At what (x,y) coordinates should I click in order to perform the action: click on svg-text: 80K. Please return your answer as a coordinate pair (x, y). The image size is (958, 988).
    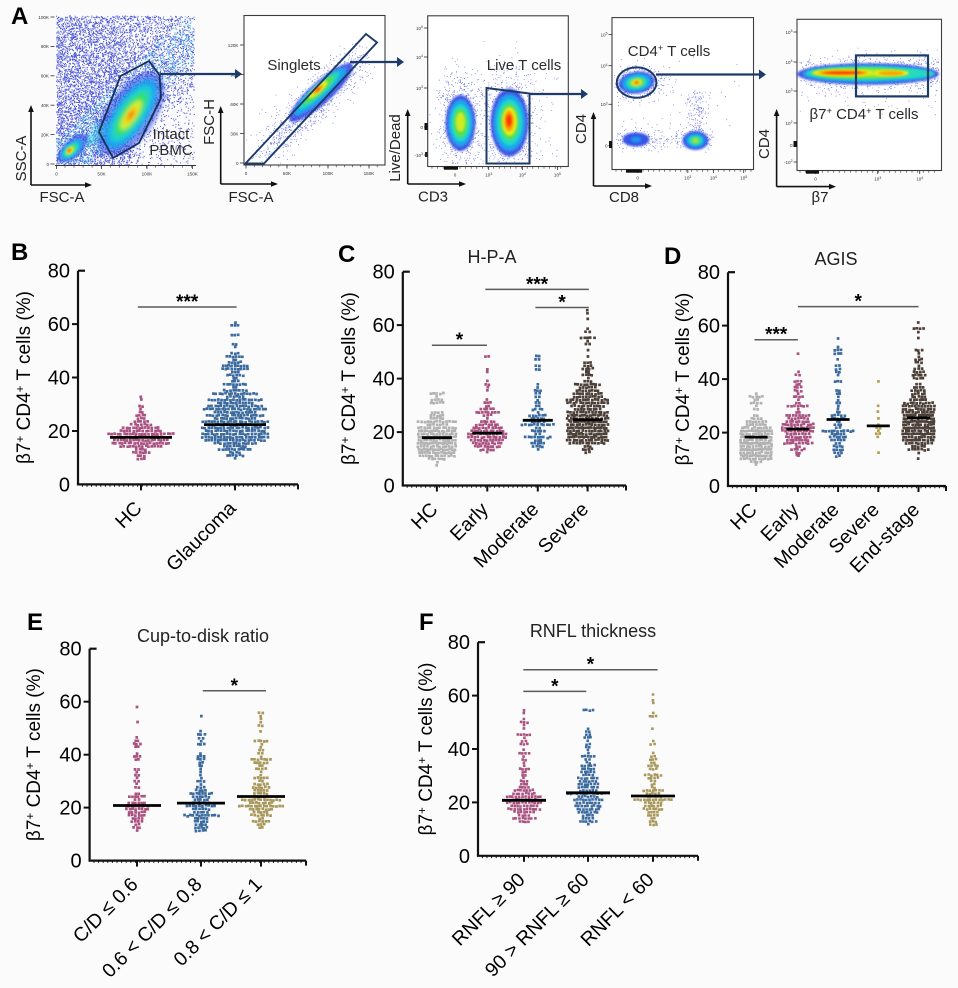
    Looking at the image, I should click on (45, 46).